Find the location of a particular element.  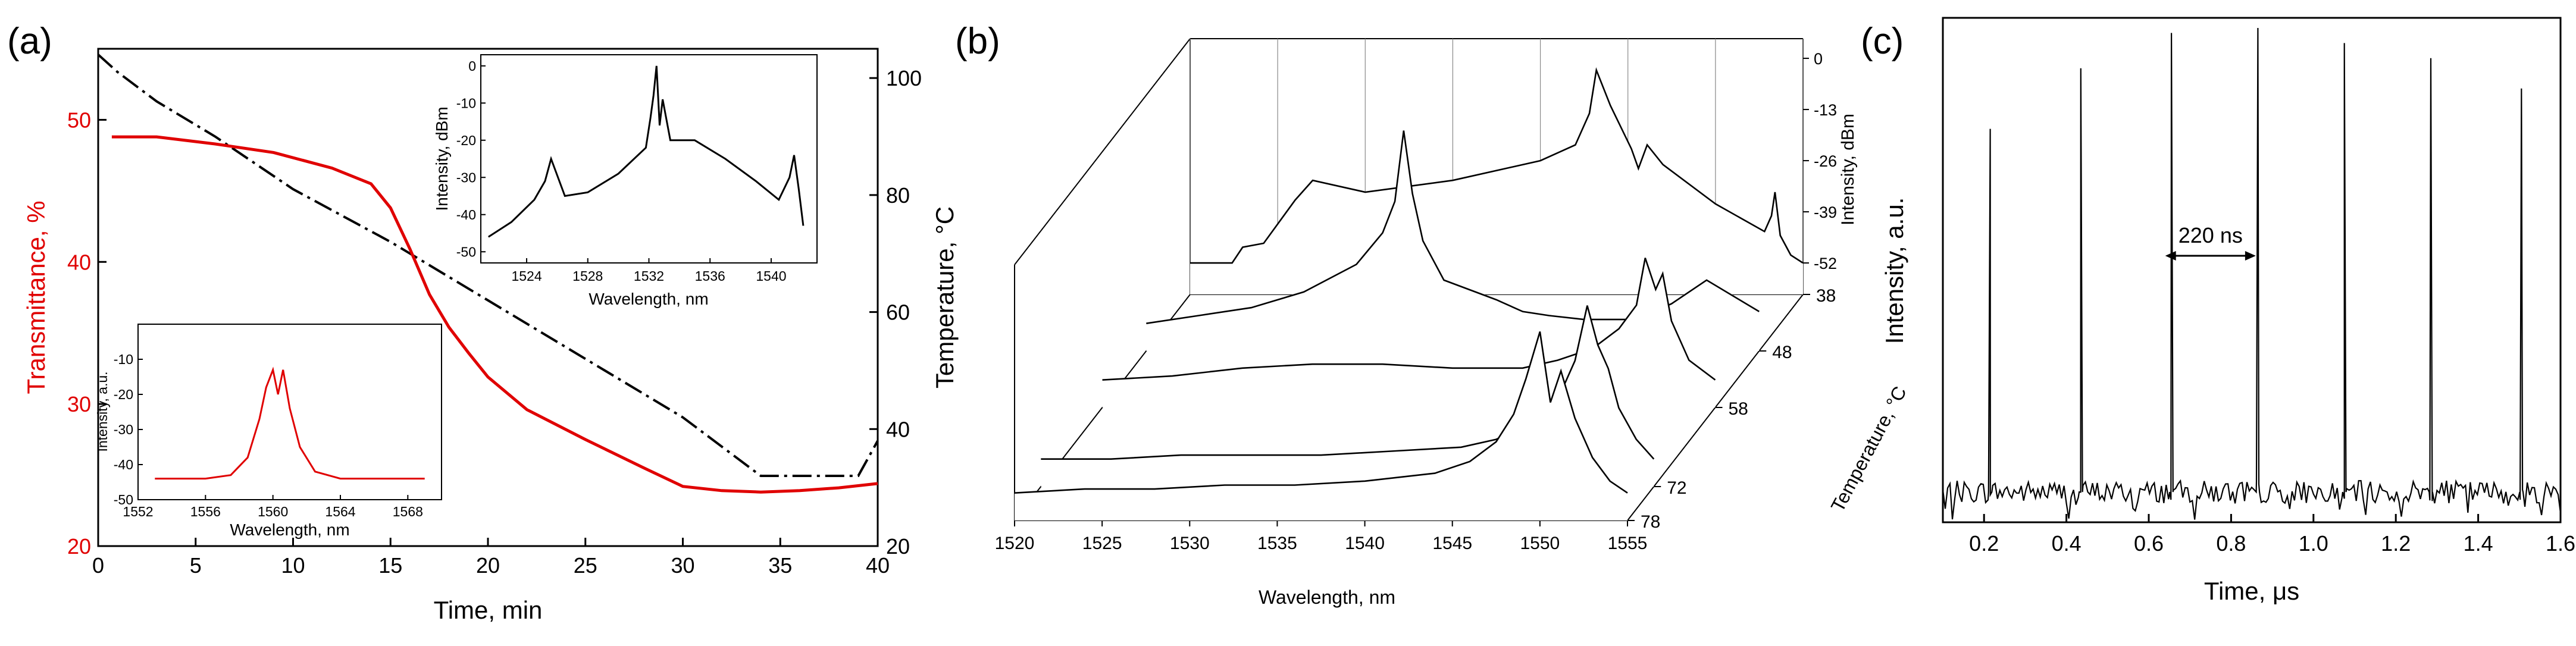

intensity-tick-label: -39 is located at coordinates (1825, 212).